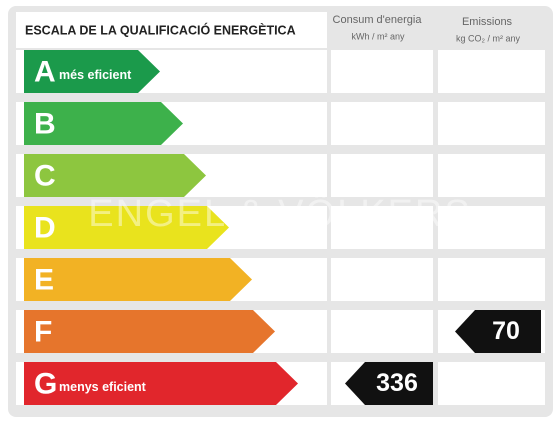  I want to click on emissions-value: 70, so click(506, 331).